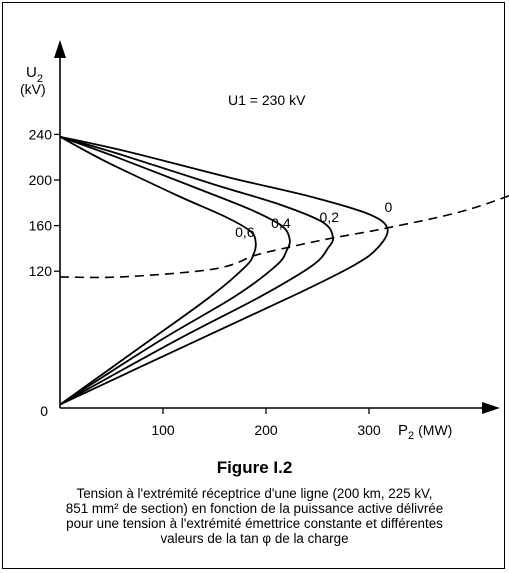  What do you see at coordinates (254, 538) in the screenshot?
I see `caption-line: valeurs de la tan φ de la charge` at bounding box center [254, 538].